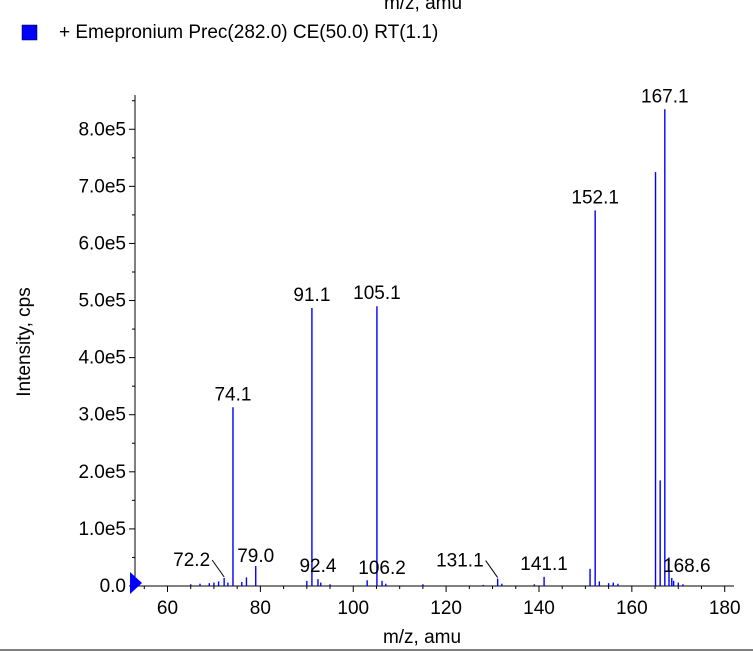 Image resolution: width=753 pixels, height=651 pixels. Describe the element at coordinates (102, 472) in the screenshot. I see `y-tick-label: 2.0e5` at that location.